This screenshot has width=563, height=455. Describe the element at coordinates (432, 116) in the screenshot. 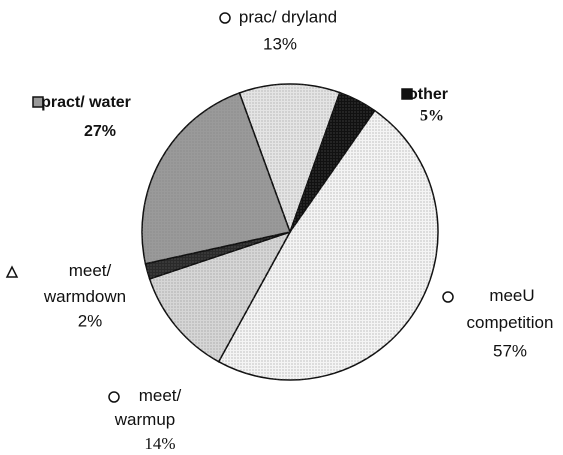

I see `value-label: 5%` at that location.